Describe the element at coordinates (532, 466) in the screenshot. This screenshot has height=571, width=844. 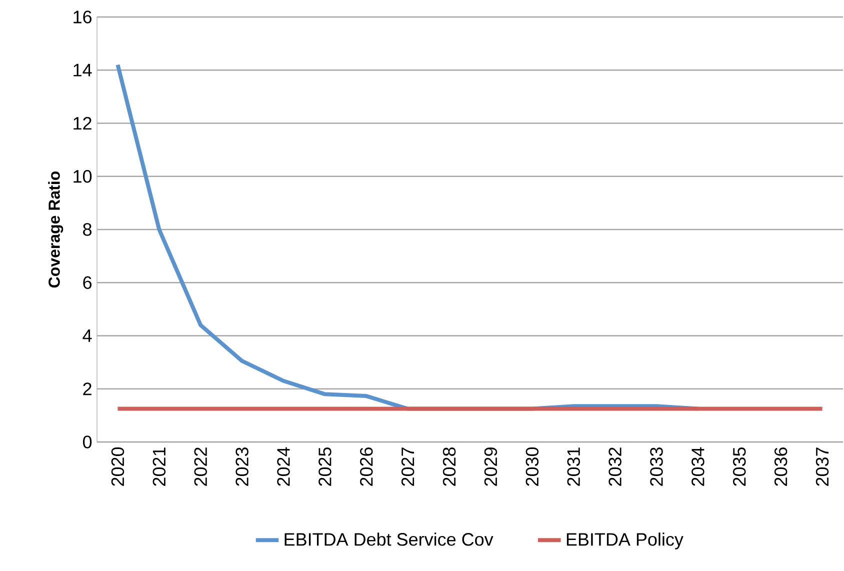
I see `x-tick-label: 2030` at that location.